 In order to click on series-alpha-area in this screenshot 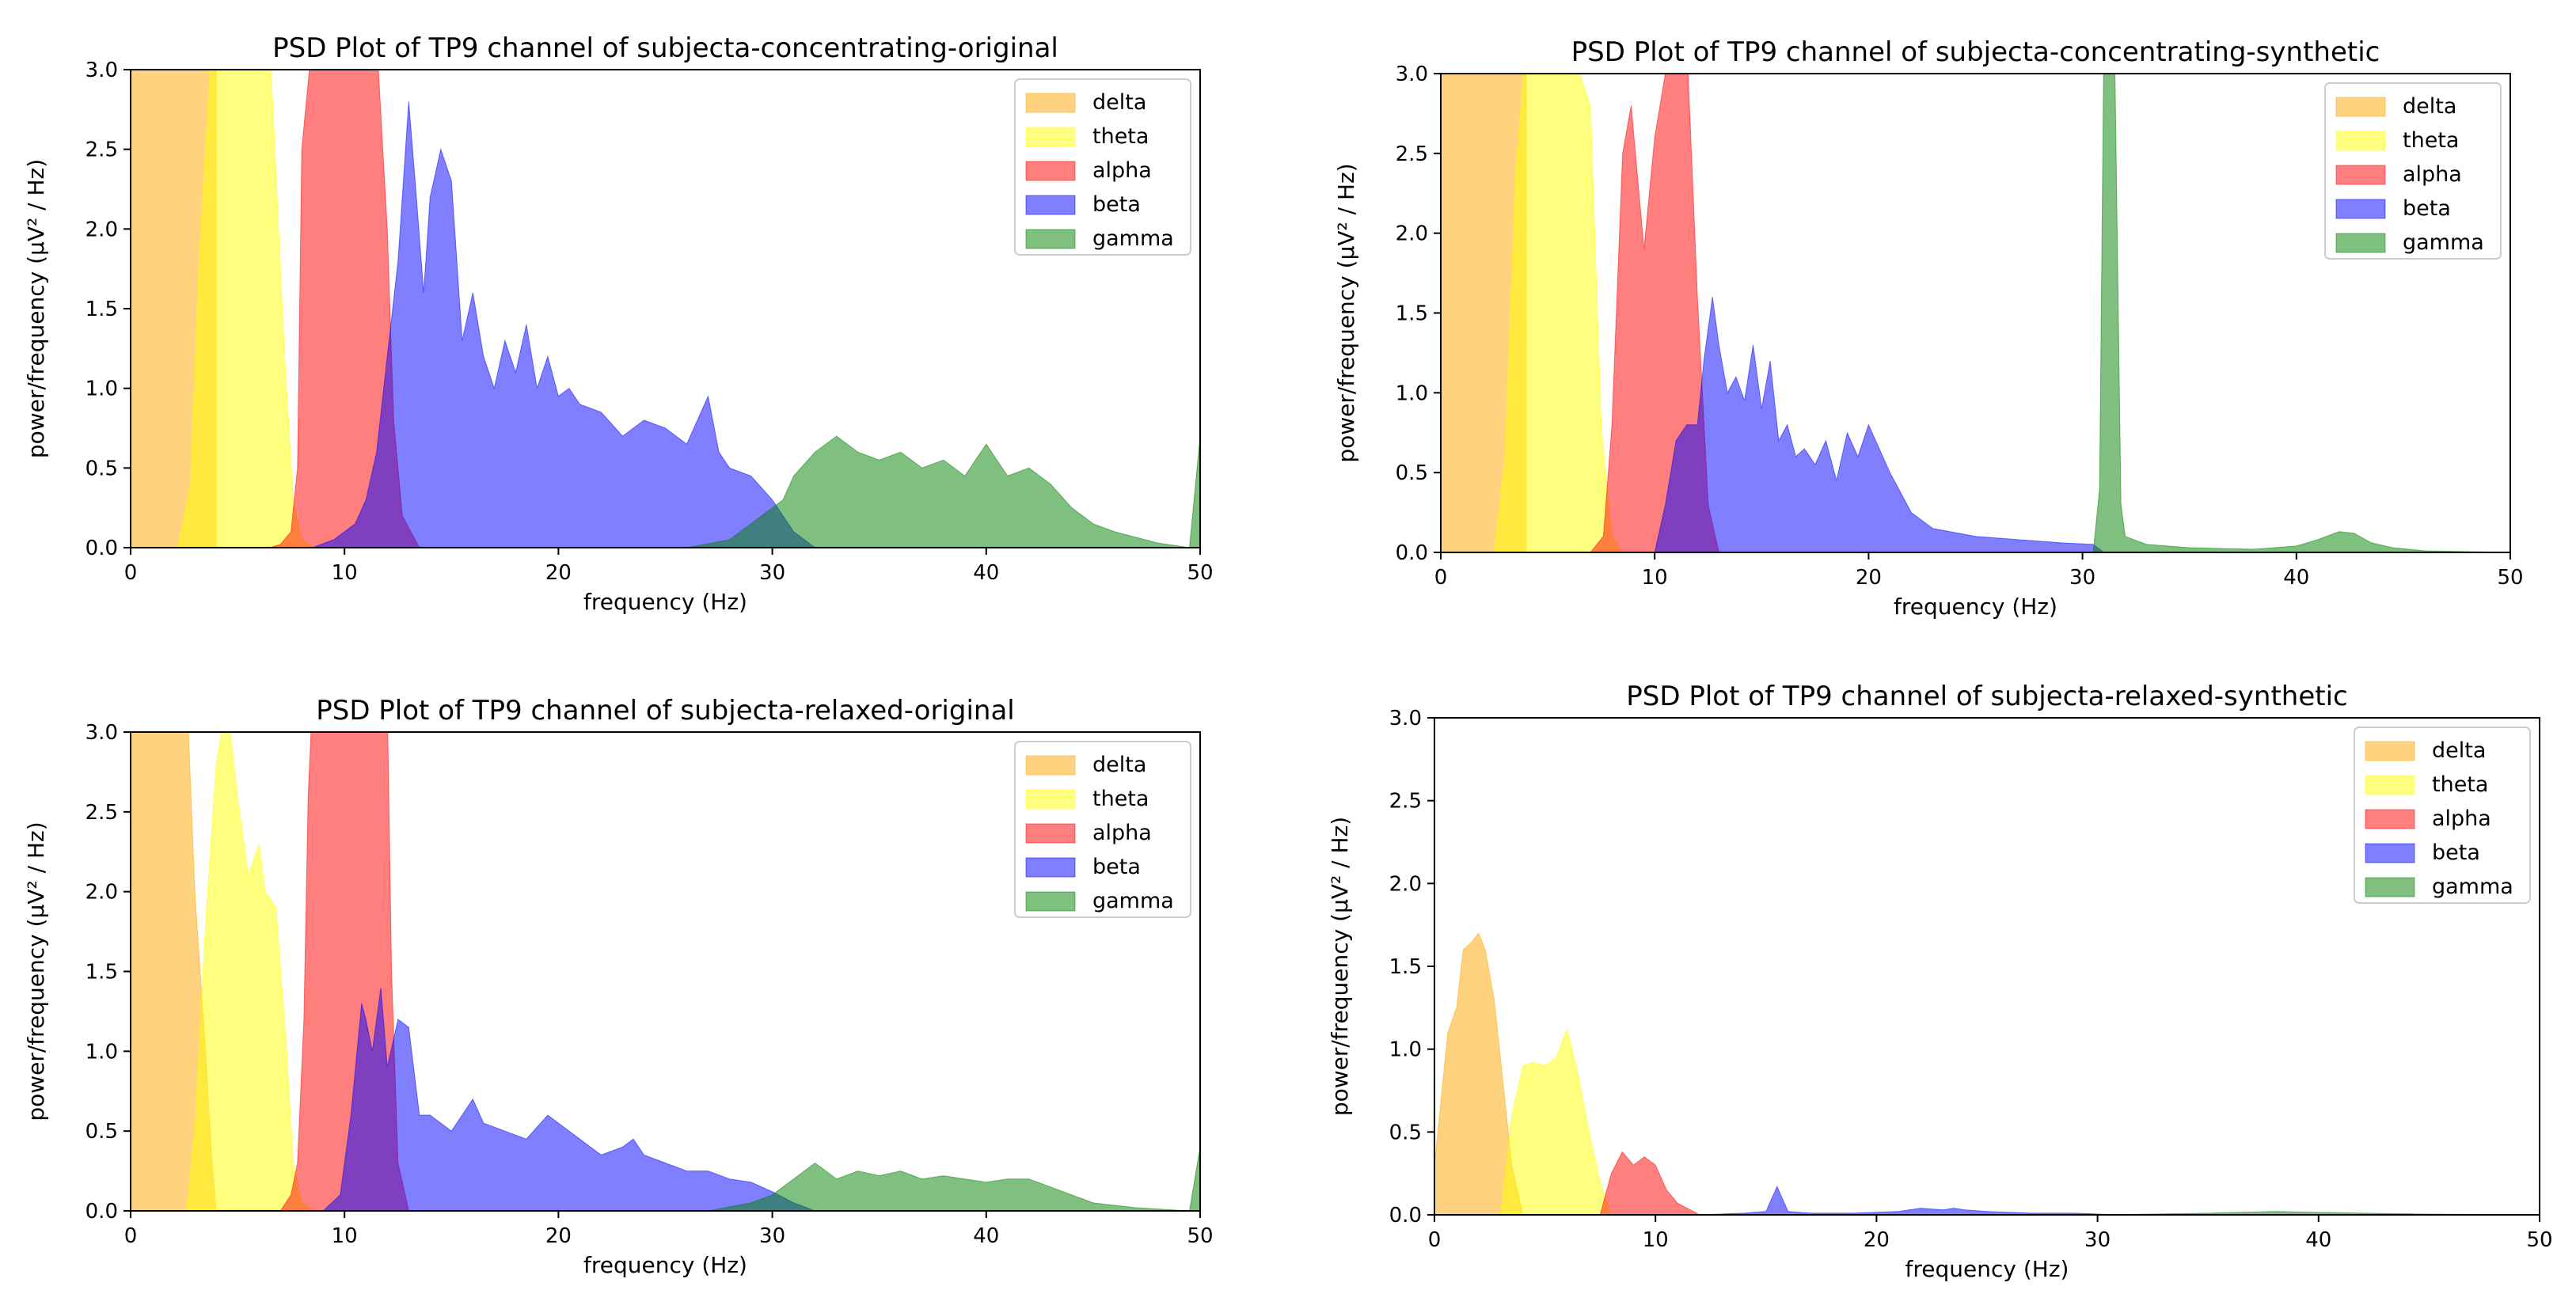, I will do `click(1650, 1183)`.